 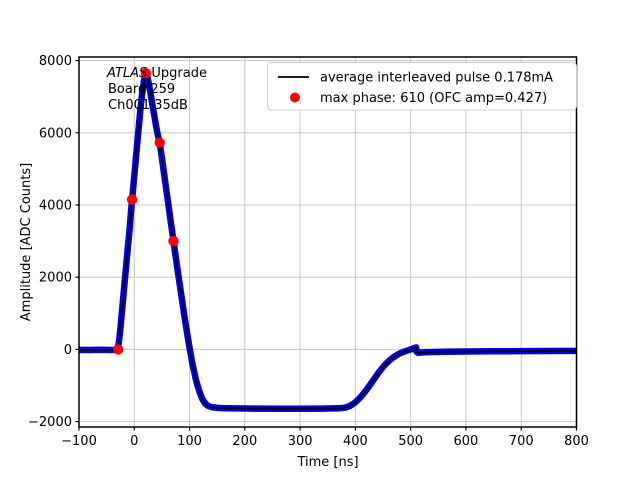 I want to click on annotation-block: ATLAS Upgrade Board 259 Ch001 35dB, so click(x=156, y=89).